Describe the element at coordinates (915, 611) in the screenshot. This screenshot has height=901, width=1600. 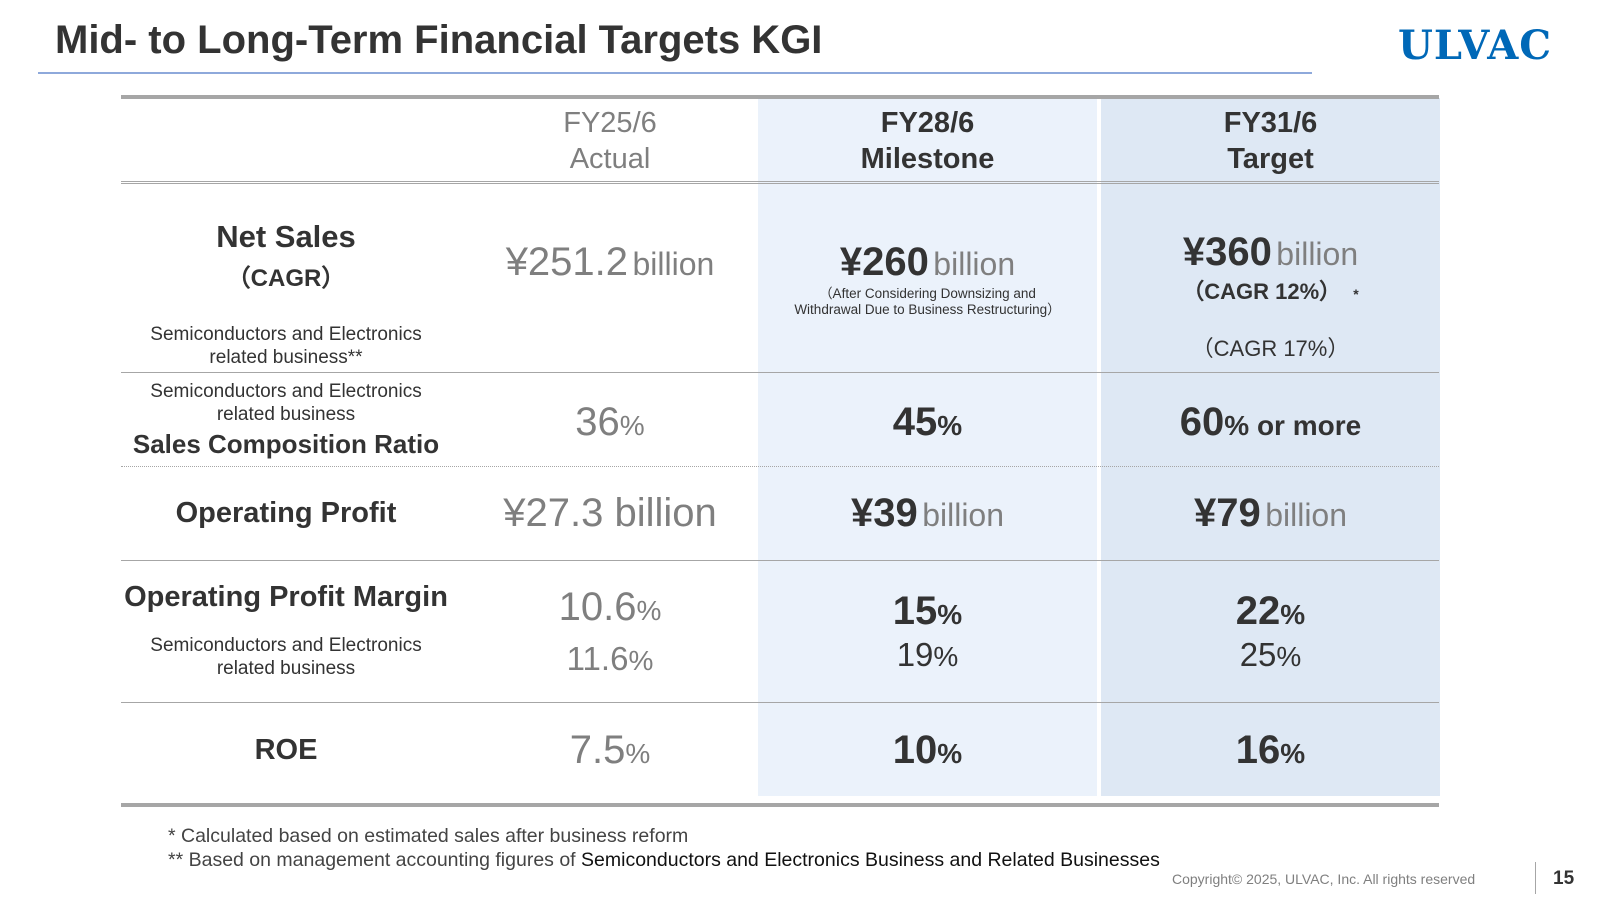
I see `value: 15` at that location.